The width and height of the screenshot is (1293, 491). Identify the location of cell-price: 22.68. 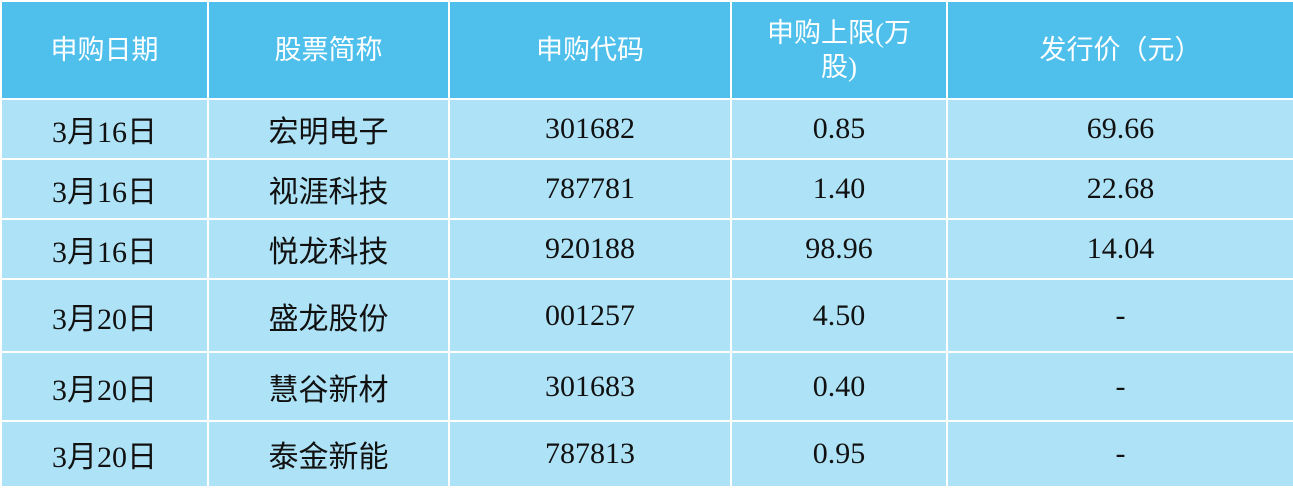
(1119, 189).